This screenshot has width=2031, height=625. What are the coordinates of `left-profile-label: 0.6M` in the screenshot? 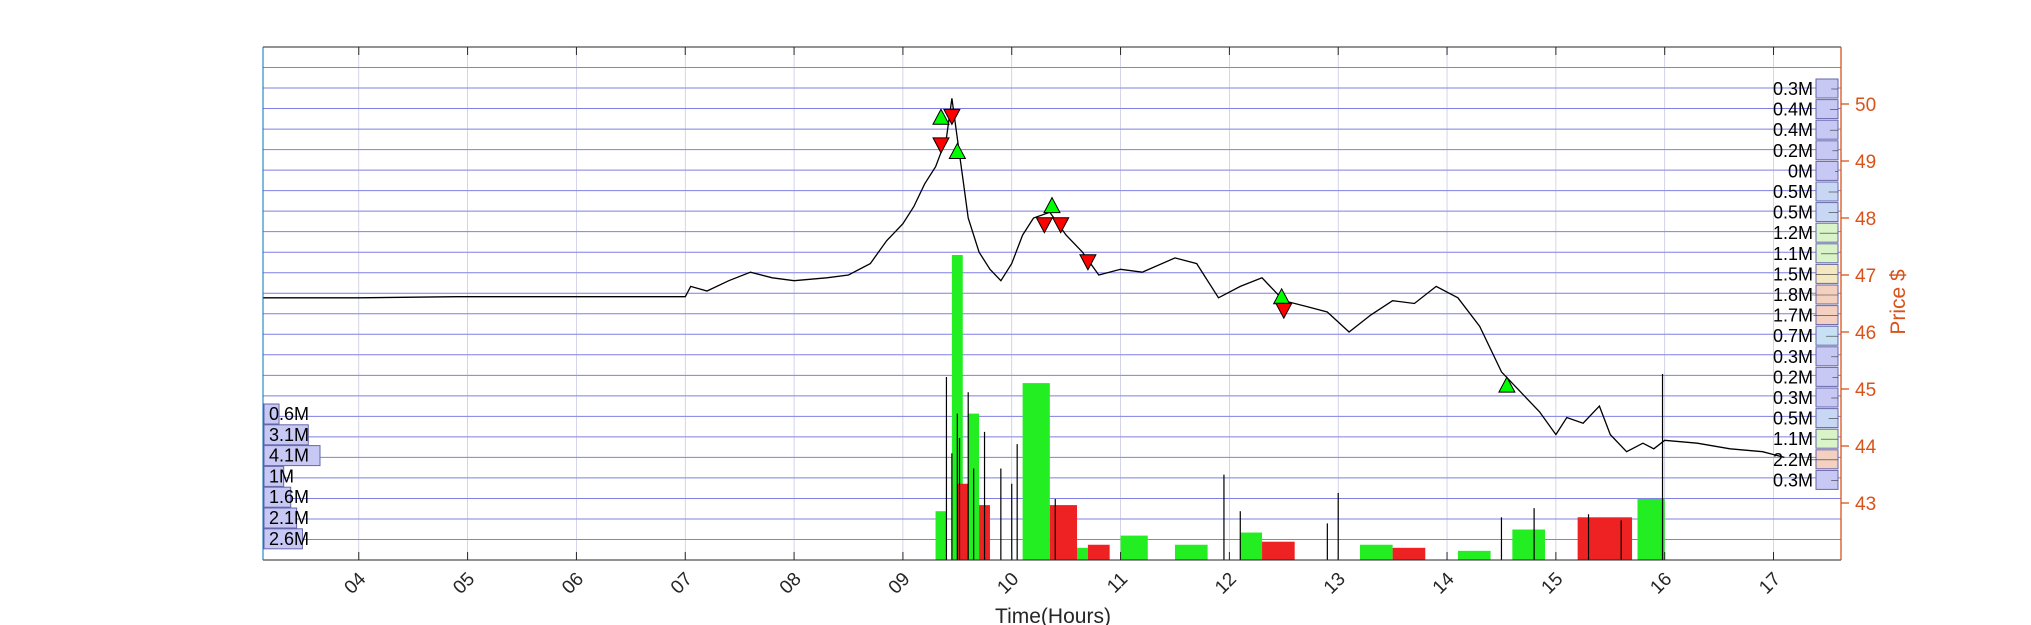 It's located at (289, 414).